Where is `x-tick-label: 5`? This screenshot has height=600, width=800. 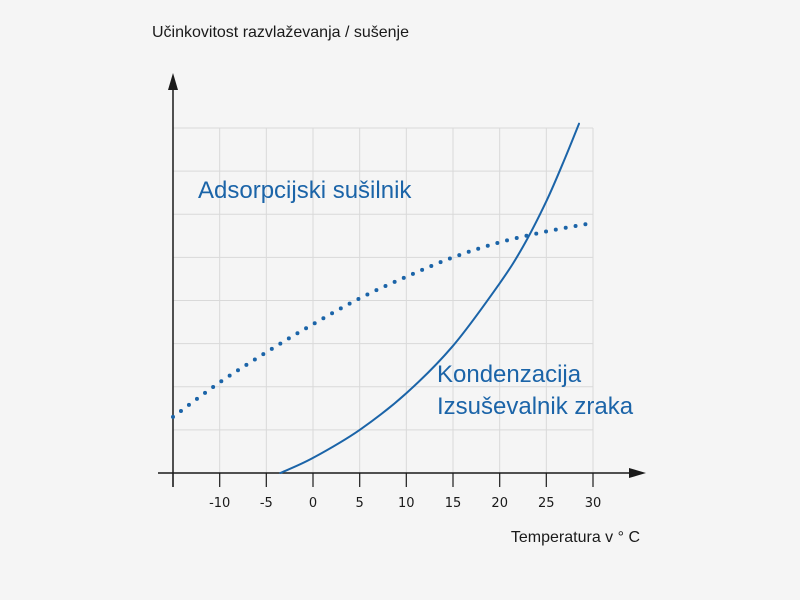
x-tick-label: 5 is located at coordinates (360, 503).